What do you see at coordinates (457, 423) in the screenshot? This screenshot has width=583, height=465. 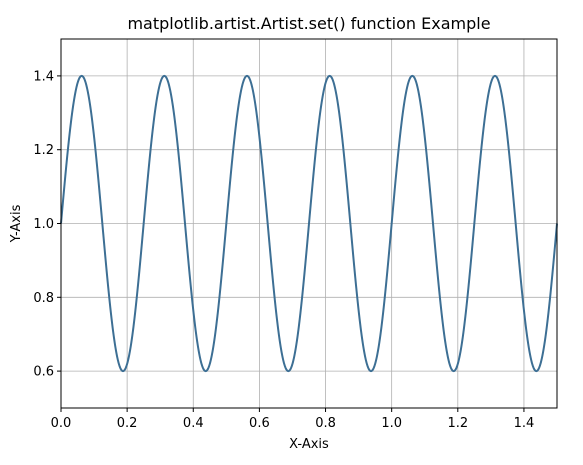 I see `x-tick-label: 1.2` at bounding box center [457, 423].